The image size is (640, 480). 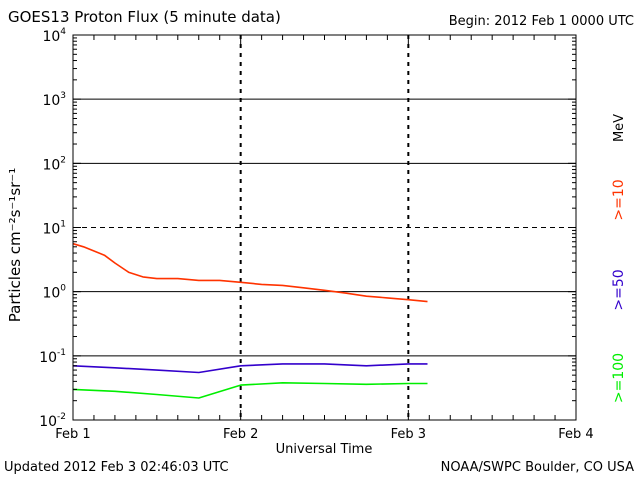 What do you see at coordinates (240, 434) in the screenshot?
I see `x-tick-label: Feb 2` at bounding box center [240, 434].